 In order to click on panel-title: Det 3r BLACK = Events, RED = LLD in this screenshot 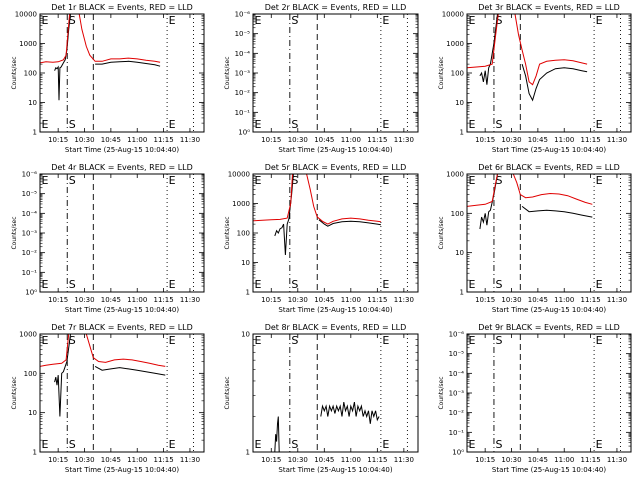, I will do `click(549, 7)`.